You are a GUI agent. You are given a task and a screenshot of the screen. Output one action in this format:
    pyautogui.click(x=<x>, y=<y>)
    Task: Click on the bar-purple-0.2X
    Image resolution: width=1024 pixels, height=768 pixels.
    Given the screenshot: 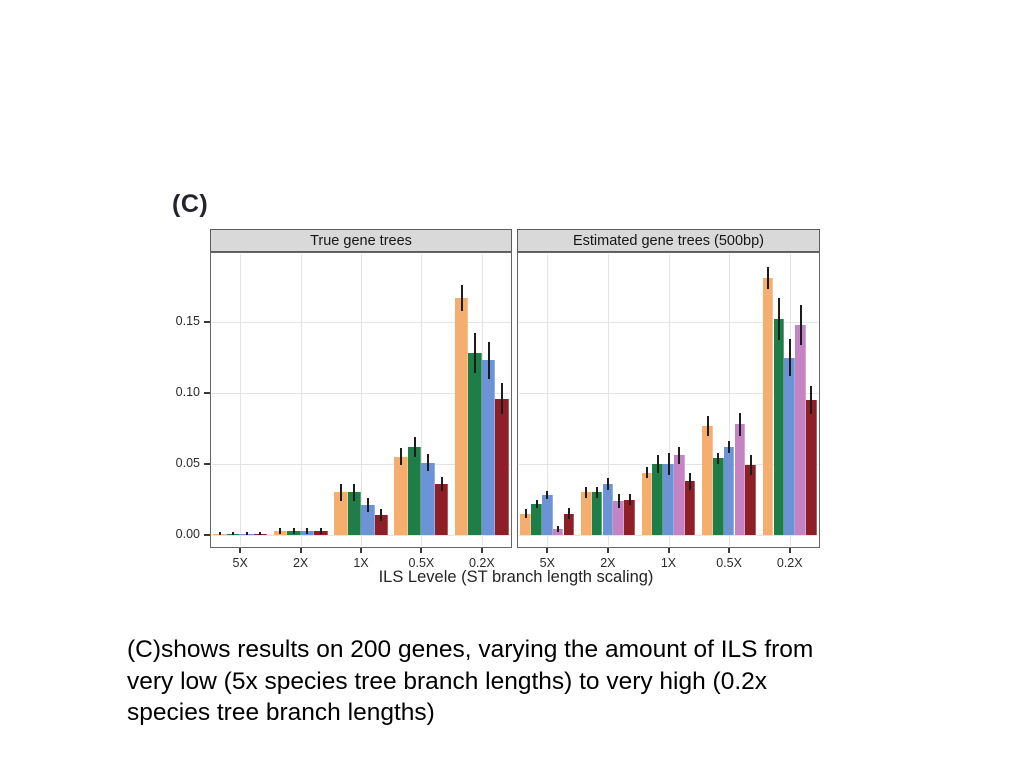 What is the action you would take?
    pyautogui.click(x=800, y=429)
    